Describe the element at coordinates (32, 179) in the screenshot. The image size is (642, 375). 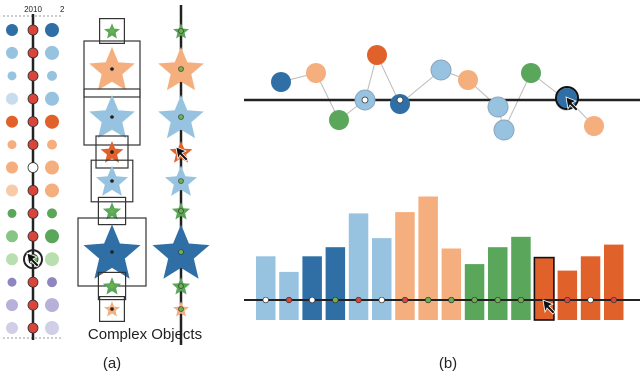
I see `timeline-dots` at that location.